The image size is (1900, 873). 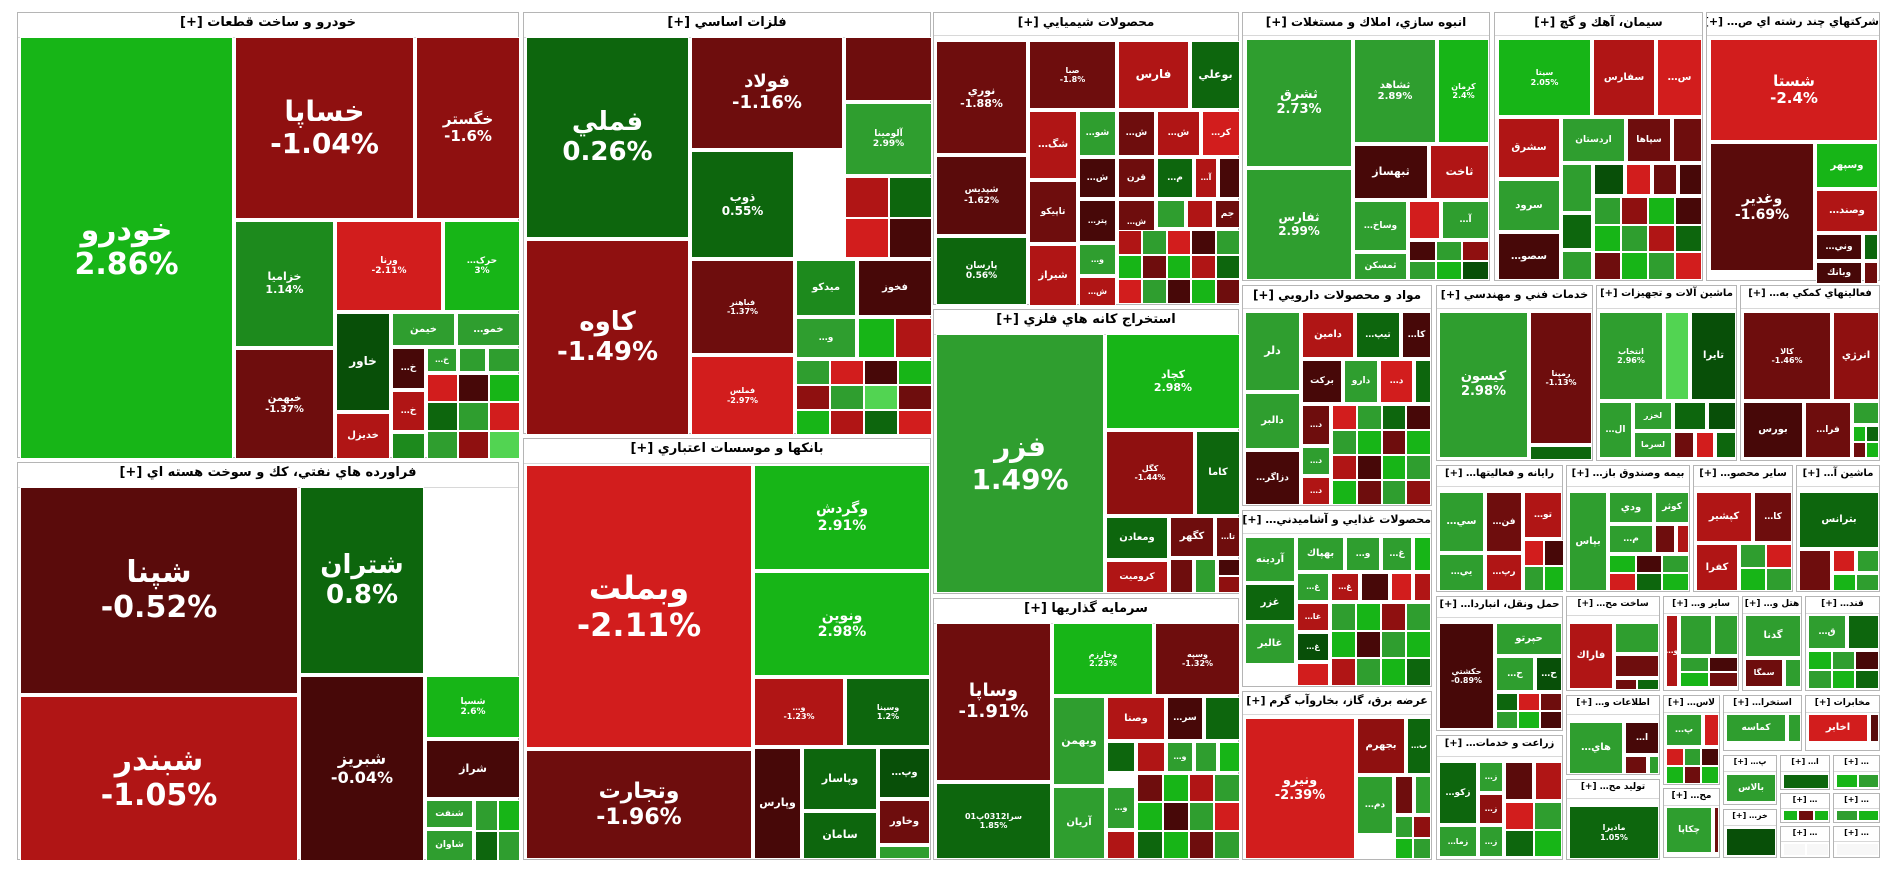 What do you see at coordinates (159, 590) in the screenshot?
I see `stock-tile: شپنا -0.52%` at bounding box center [159, 590].